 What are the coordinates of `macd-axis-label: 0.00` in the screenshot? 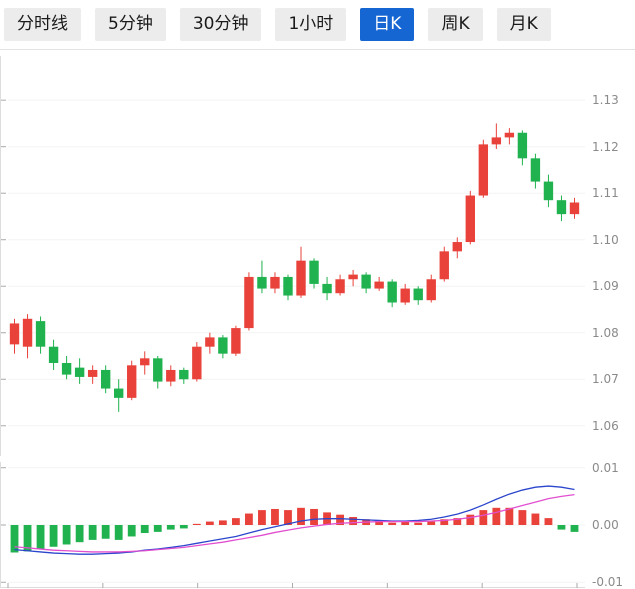 It's located at (605, 525).